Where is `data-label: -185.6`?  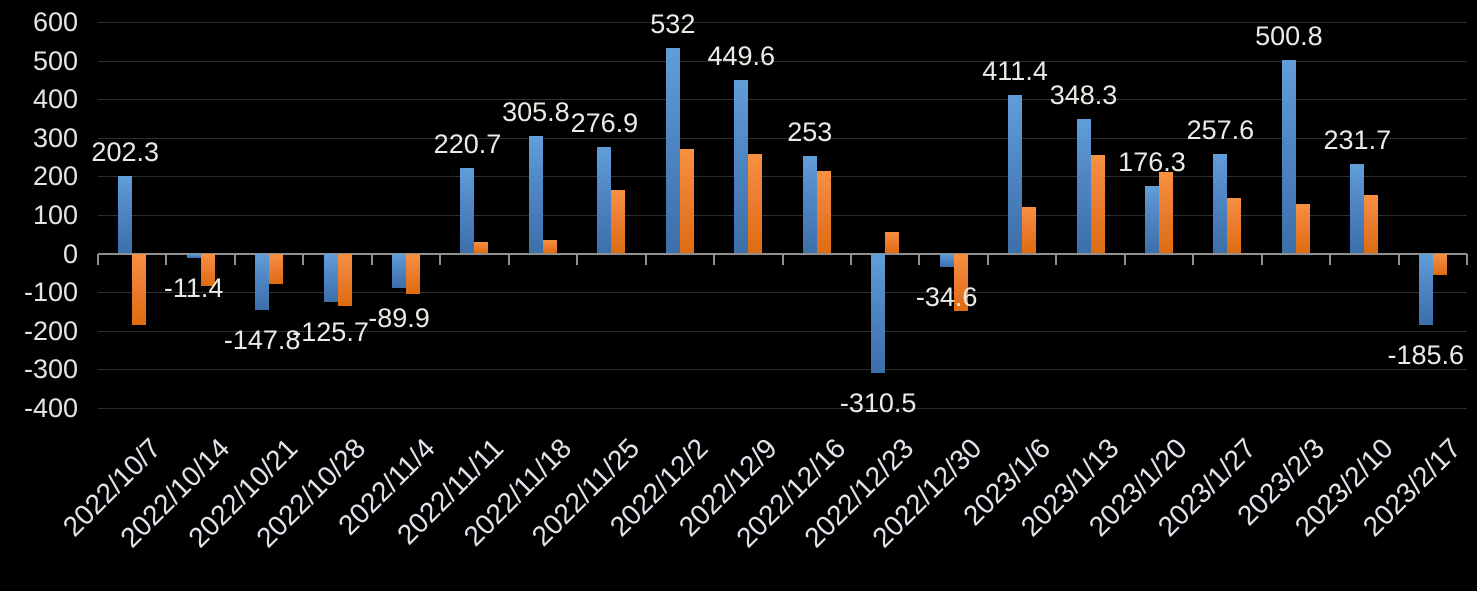 data-label: -185.6 is located at coordinates (1426, 355).